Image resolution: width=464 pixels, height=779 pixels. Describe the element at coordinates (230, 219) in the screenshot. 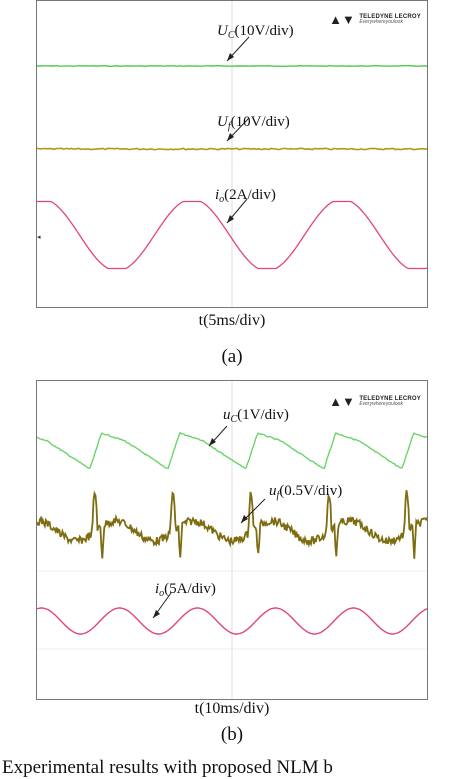

I see `arrow-head-io-a` at that location.